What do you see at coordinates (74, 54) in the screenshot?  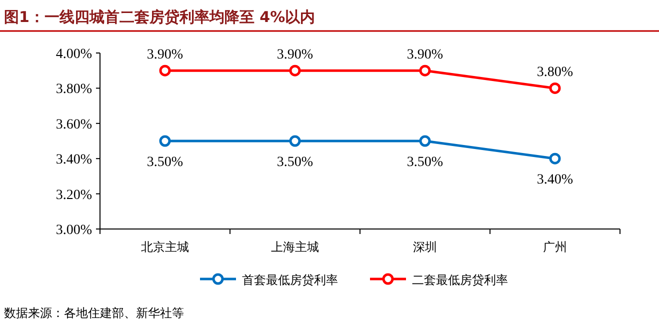 I see `y-tick-label: 4.00%` at bounding box center [74, 54].